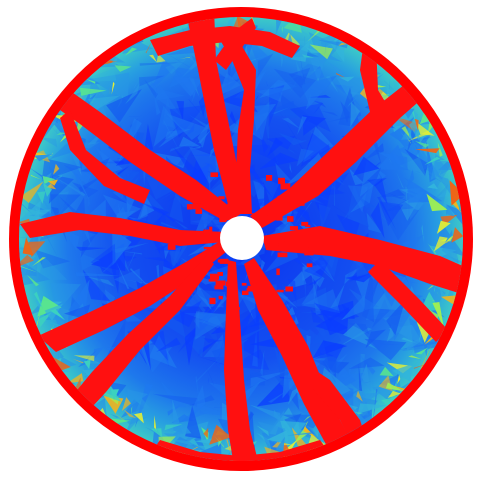 The width and height of the screenshot is (480, 481). I want to click on crack-northwest-branch, so click(105, 157).